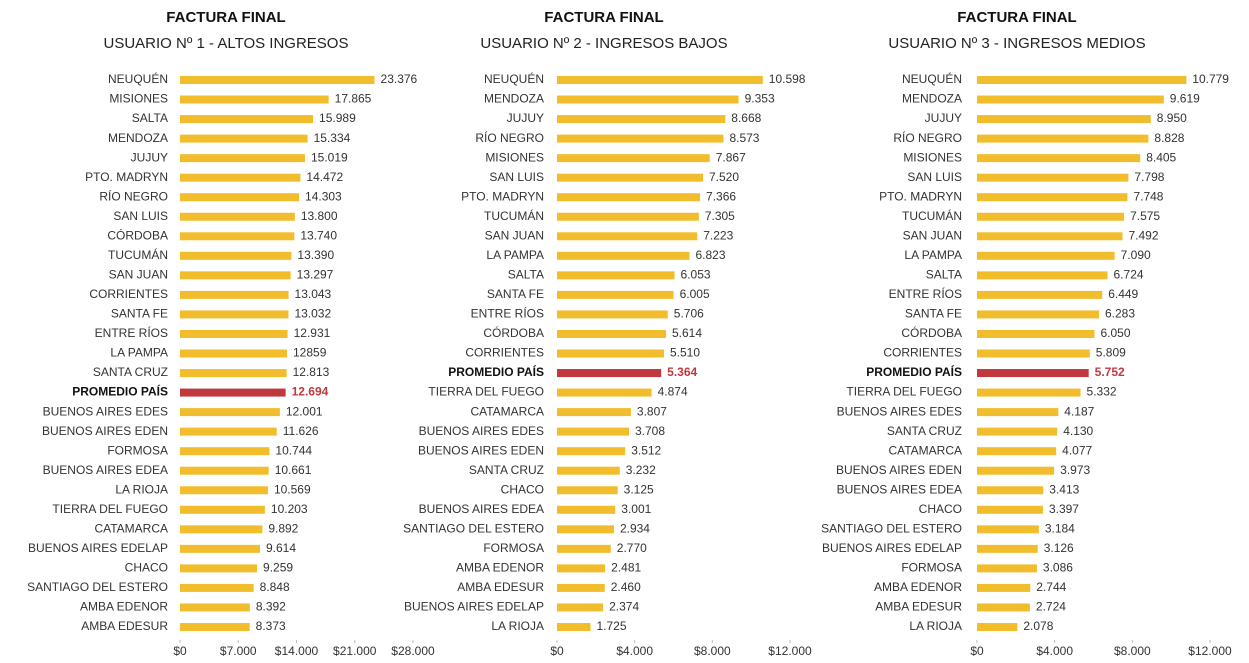 This screenshot has width=1249, height=663. What do you see at coordinates (514, 157) in the screenshot?
I see `category-label: MISIONES` at bounding box center [514, 157].